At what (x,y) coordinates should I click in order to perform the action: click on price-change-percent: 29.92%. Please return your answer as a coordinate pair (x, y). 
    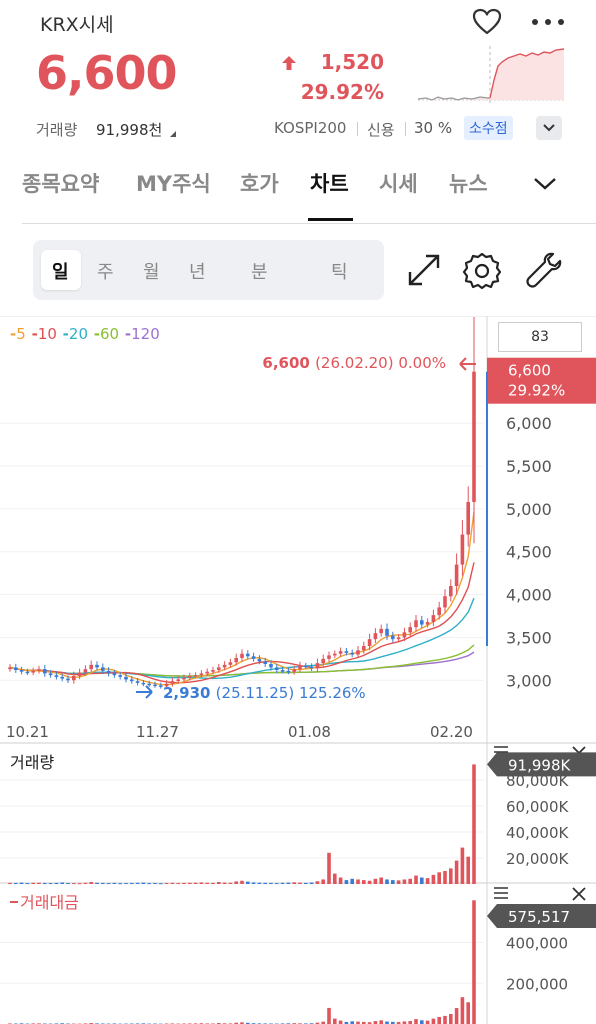
    Looking at the image, I should click on (342, 92).